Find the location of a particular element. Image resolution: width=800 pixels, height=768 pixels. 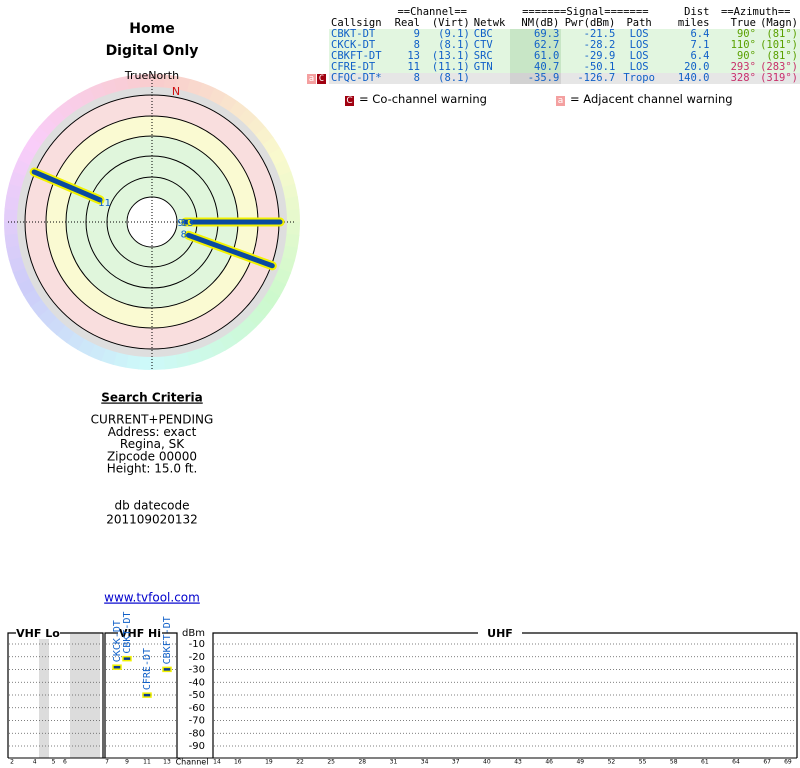

adjacent-warning-icon: a is located at coordinates (311, 79).